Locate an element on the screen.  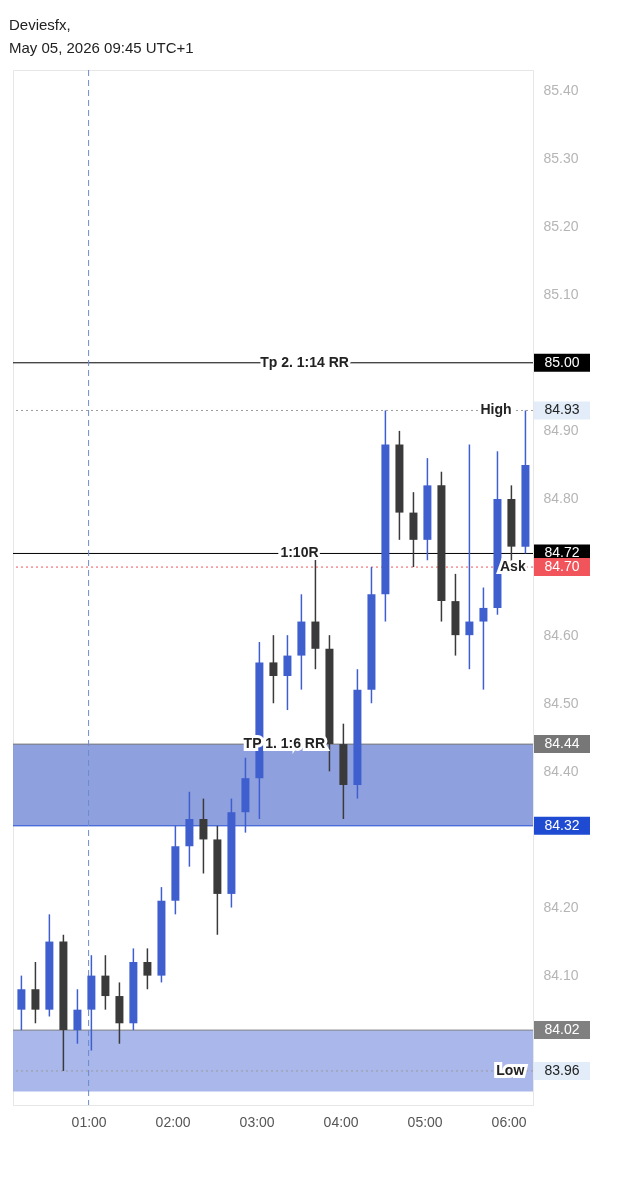
y-tick-label: 85.10 is located at coordinates (561, 294).